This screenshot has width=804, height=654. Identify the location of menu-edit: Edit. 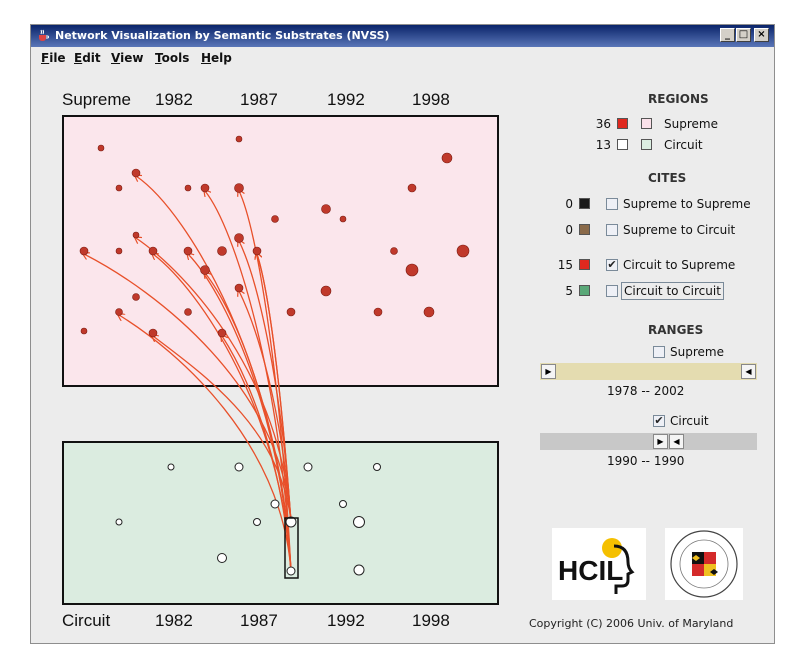
(87, 58).